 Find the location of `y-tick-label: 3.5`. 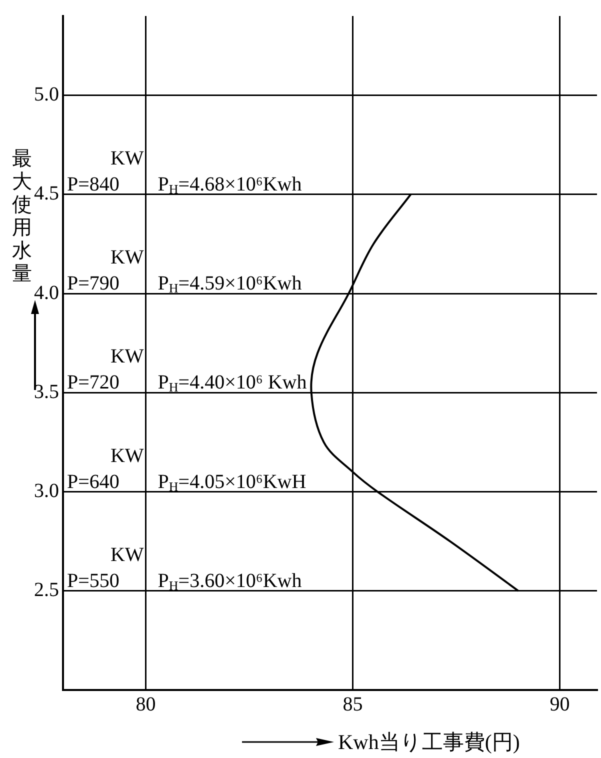

y-tick-label: 3.5 is located at coordinates (46, 391).